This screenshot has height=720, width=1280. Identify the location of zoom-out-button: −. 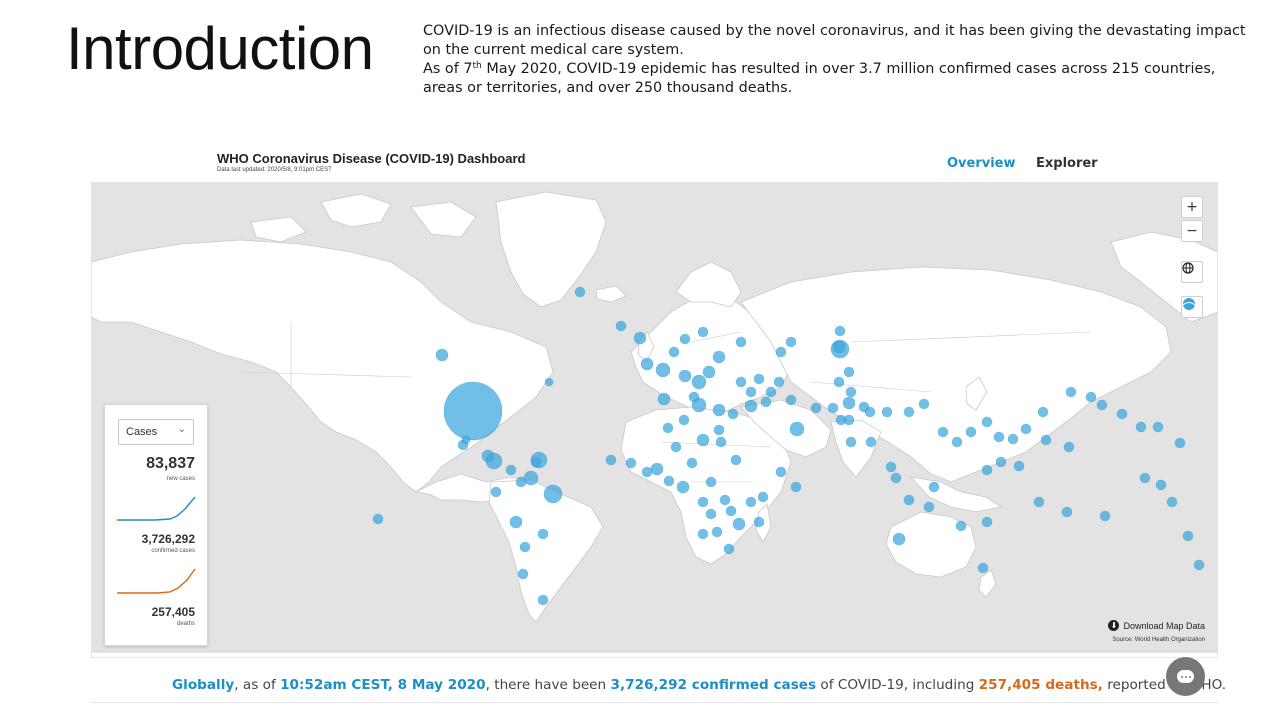
(1192, 231).